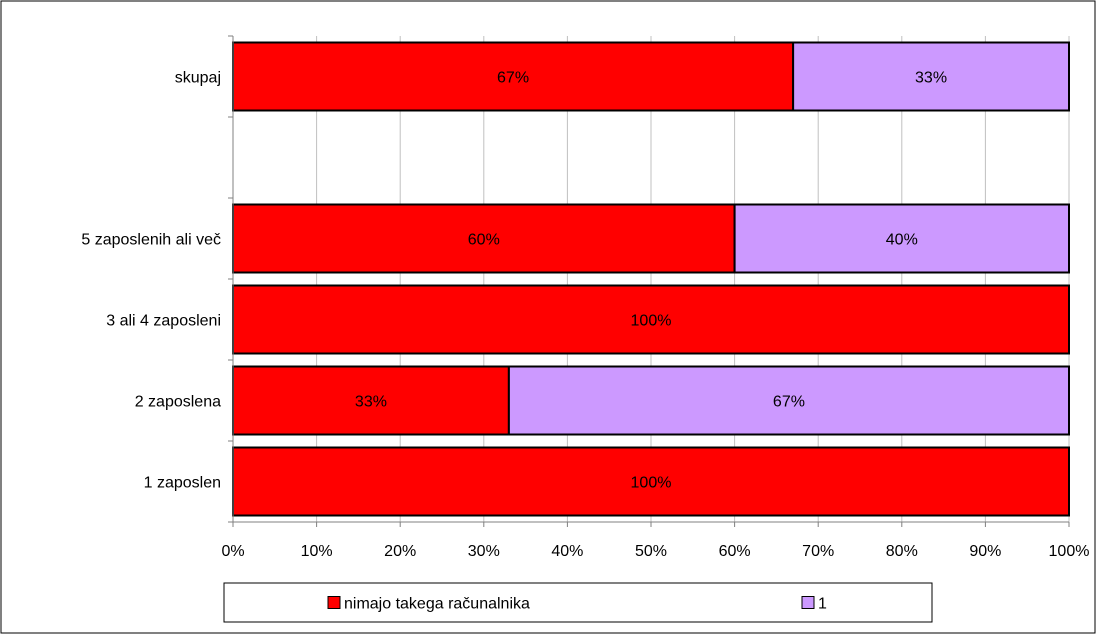 This screenshot has width=1096, height=634. Describe the element at coordinates (317, 551) in the screenshot. I see `x-tick-label: 10%` at that location.